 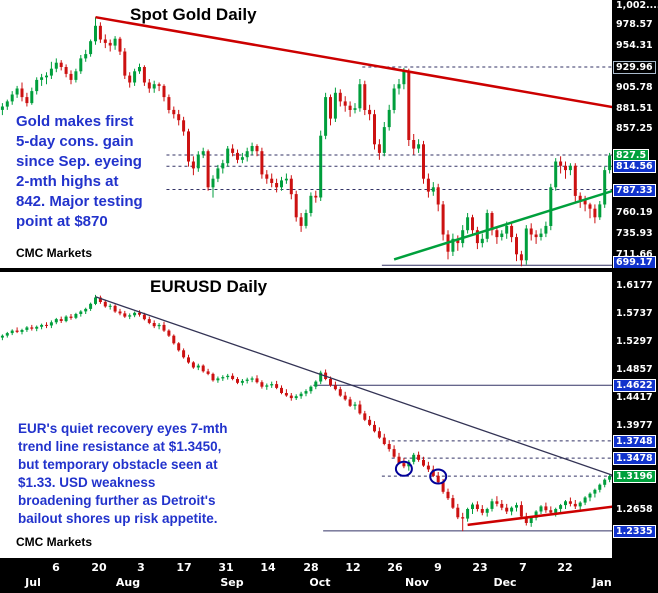 I want to click on price-label: 1.4622, so click(x=634, y=385).